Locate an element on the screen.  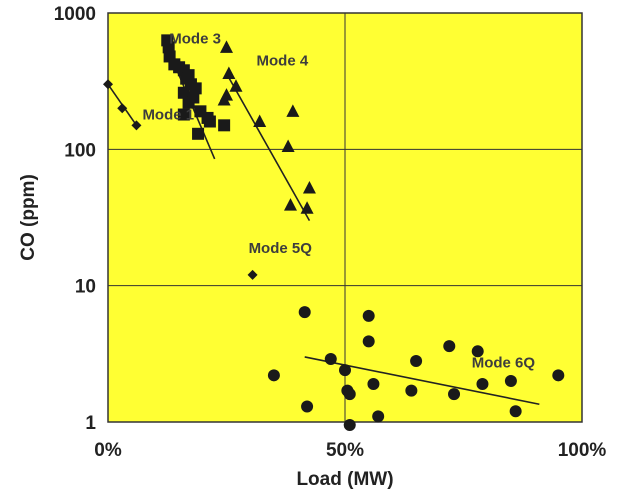
y-tick-label-1: 1 is located at coordinates (90, 423).